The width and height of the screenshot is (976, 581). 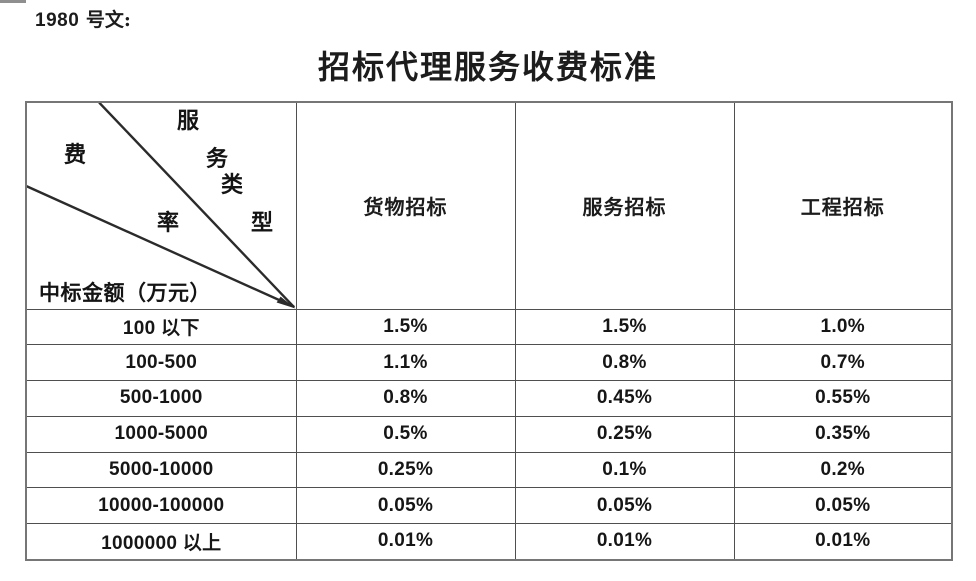 I want to click on diagonal-lines, so click(x=161, y=205).